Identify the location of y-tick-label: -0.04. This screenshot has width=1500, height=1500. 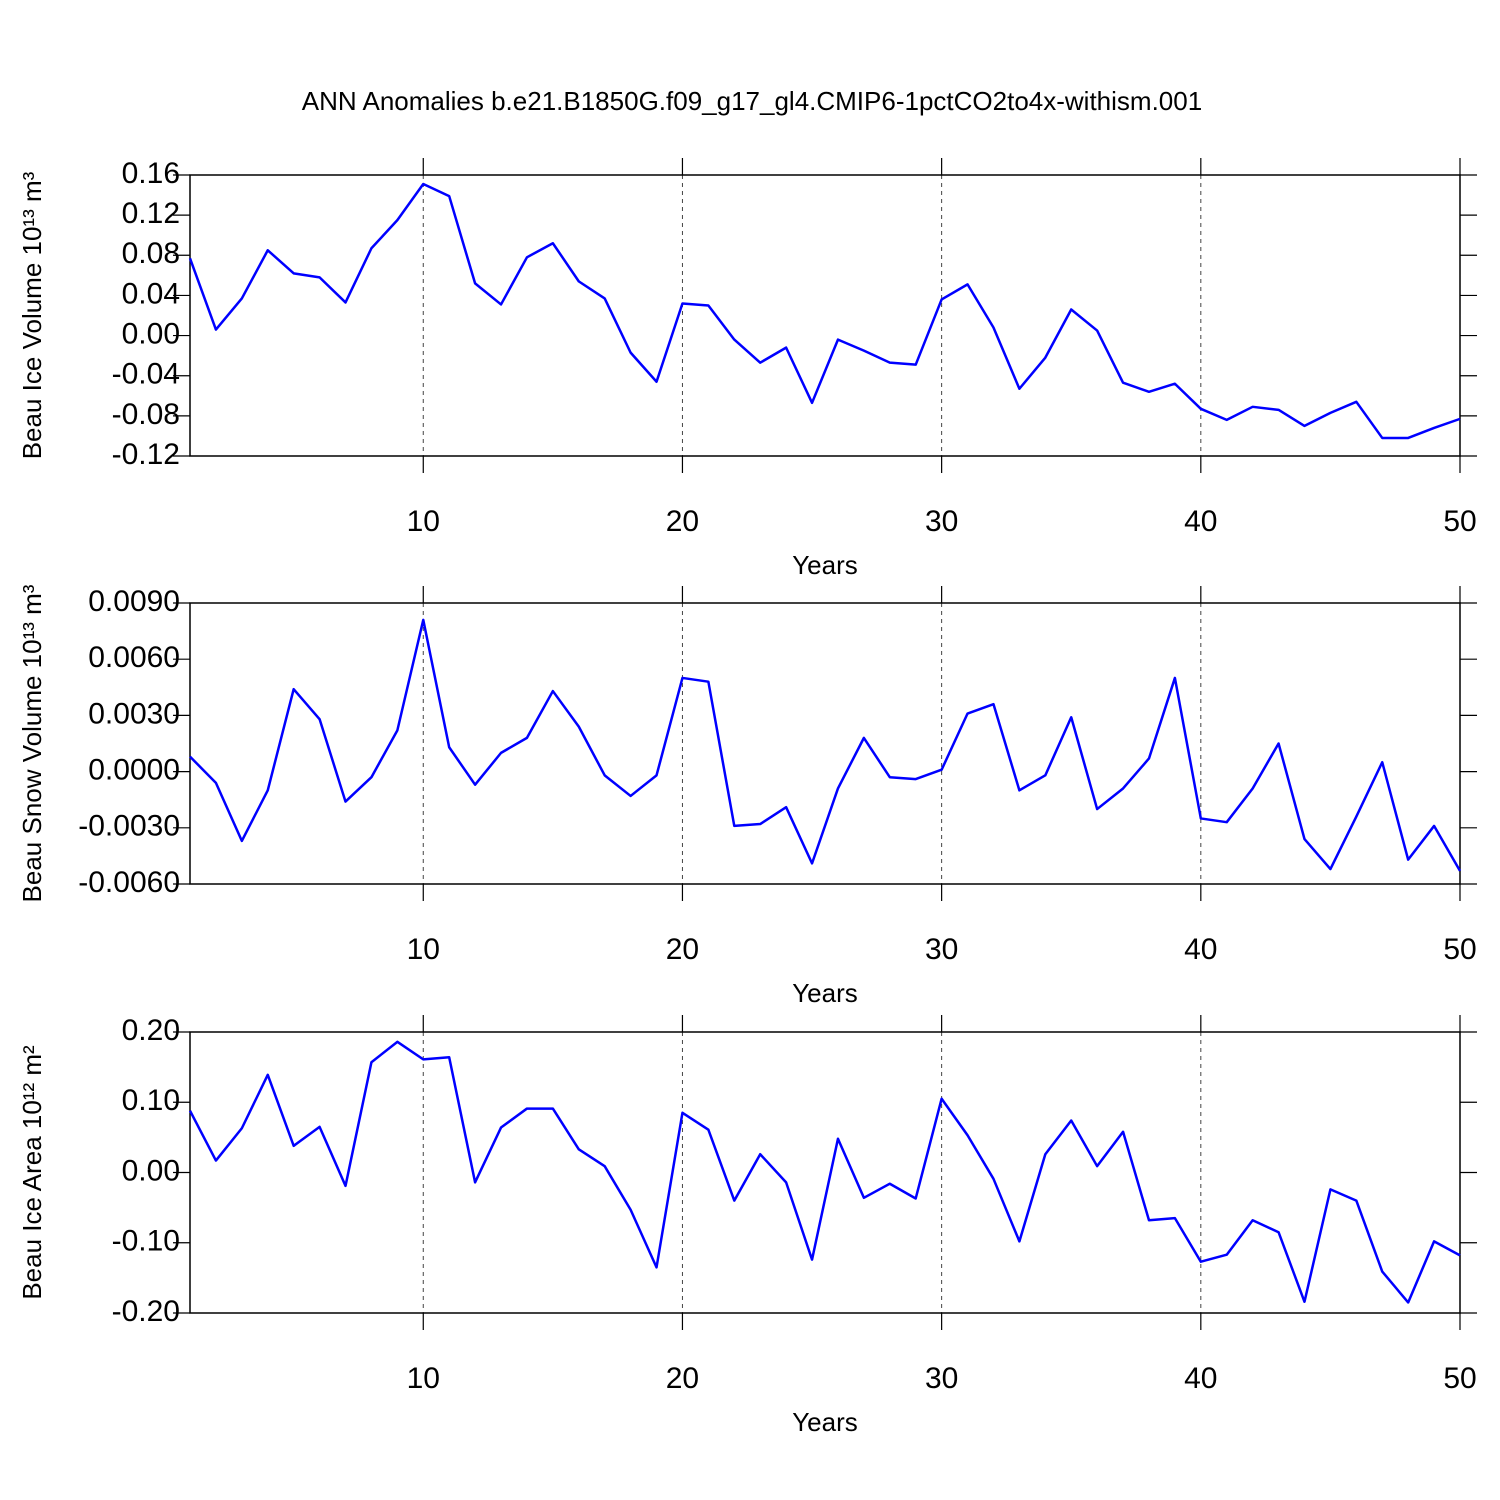
(146, 374).